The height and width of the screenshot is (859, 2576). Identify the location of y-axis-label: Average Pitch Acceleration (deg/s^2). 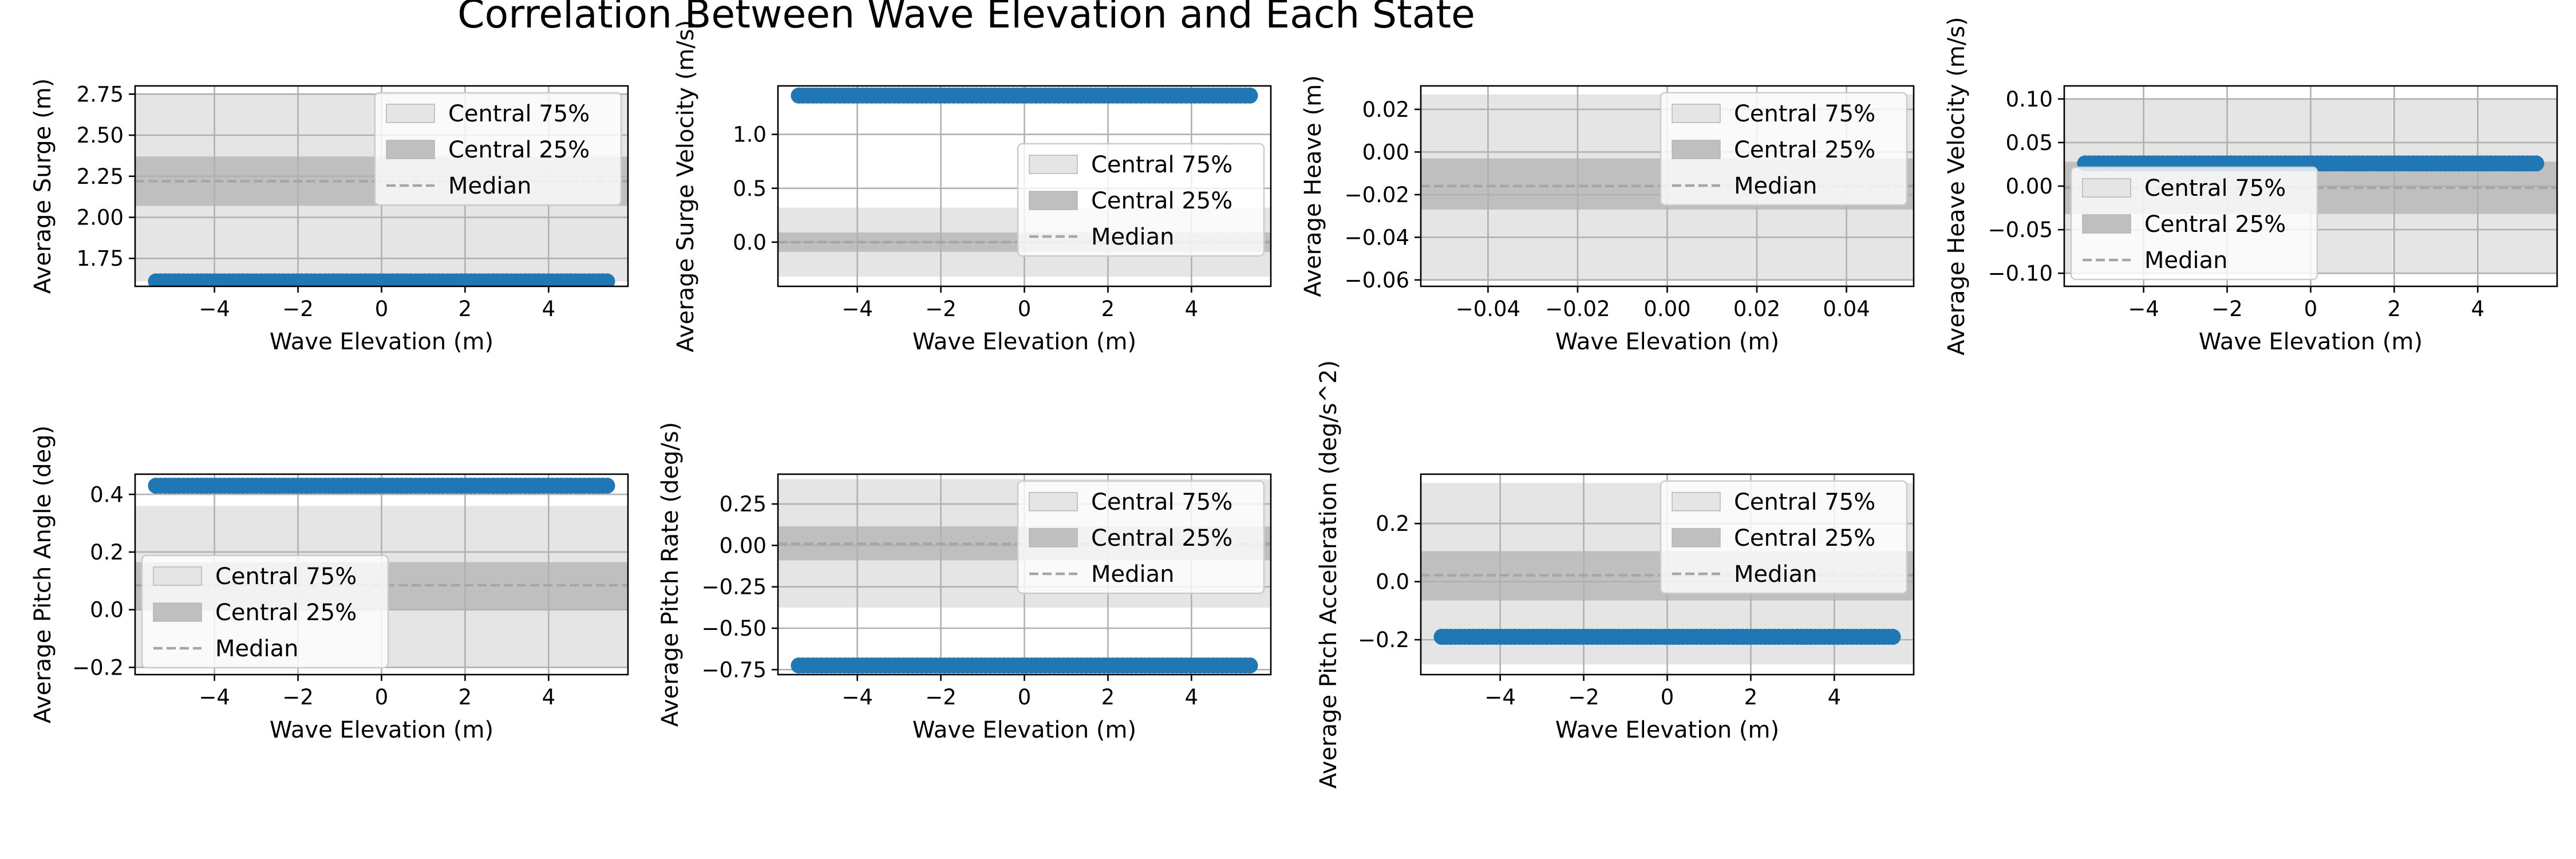
(1328, 574).